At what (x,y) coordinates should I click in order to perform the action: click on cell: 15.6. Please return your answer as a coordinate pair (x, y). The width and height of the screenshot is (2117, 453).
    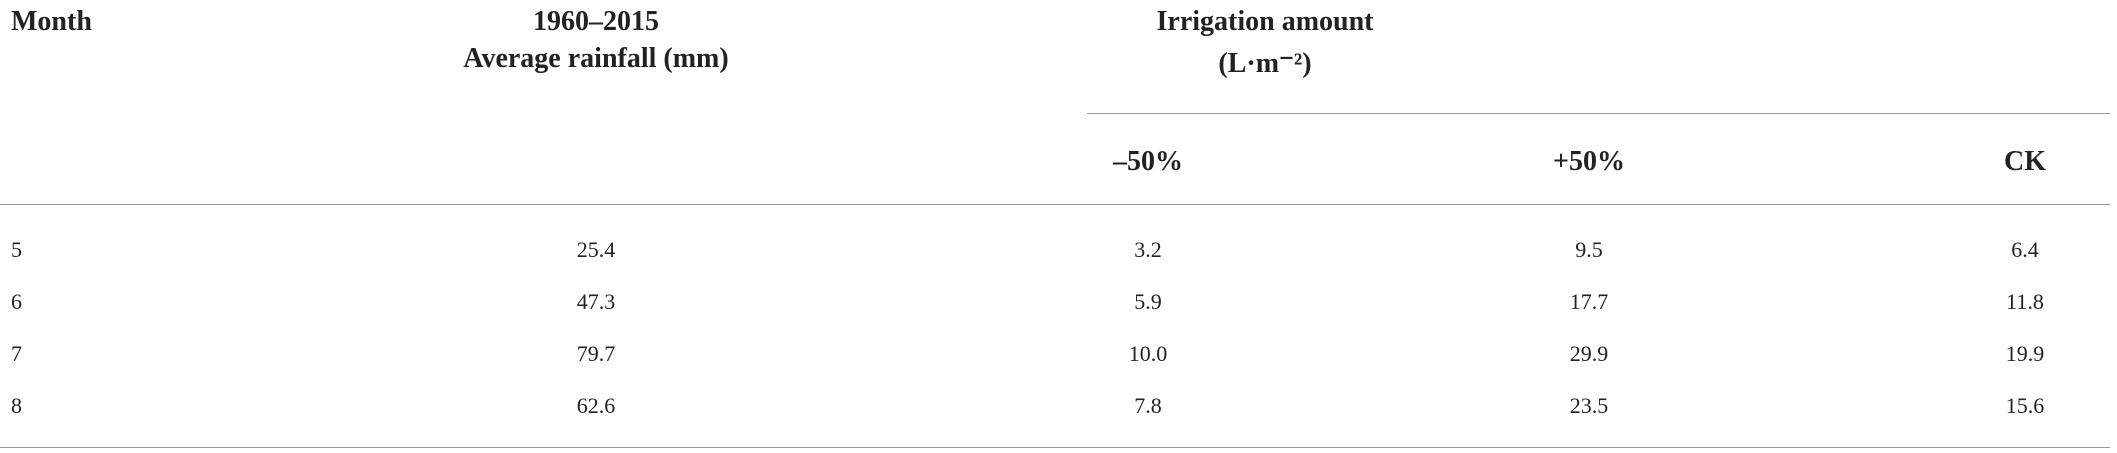
    Looking at the image, I should click on (2025, 405).